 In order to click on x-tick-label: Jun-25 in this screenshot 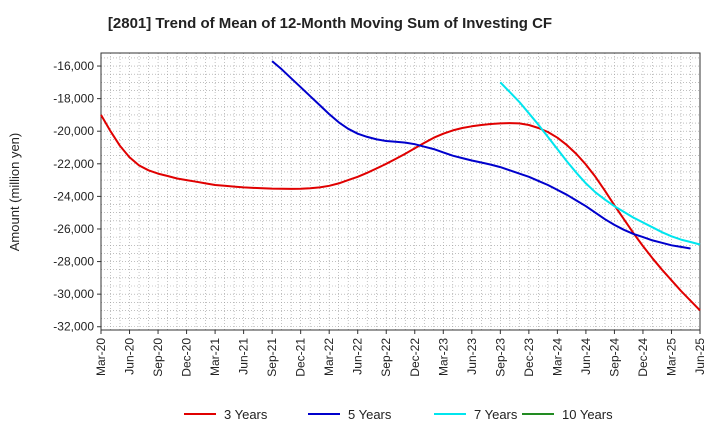, I will do `click(700, 356)`.